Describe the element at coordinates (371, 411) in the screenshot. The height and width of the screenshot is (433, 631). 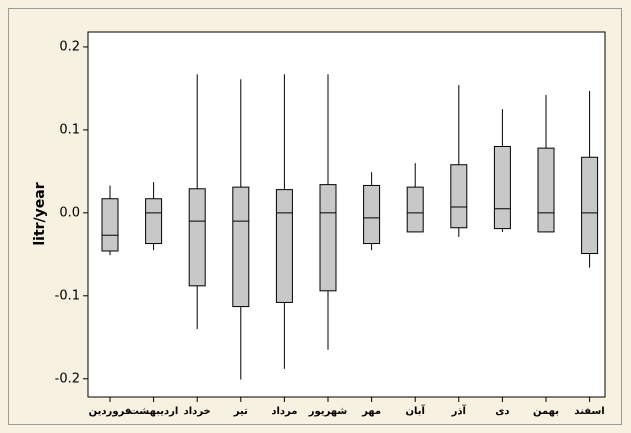
I see `x-tick-label: مهر` at that location.